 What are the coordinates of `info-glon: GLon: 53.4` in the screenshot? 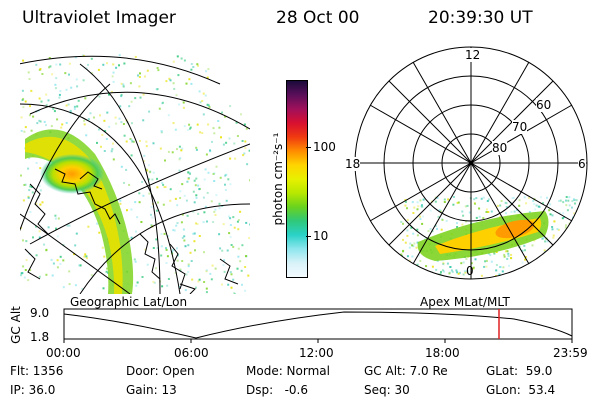 It's located at (521, 390).